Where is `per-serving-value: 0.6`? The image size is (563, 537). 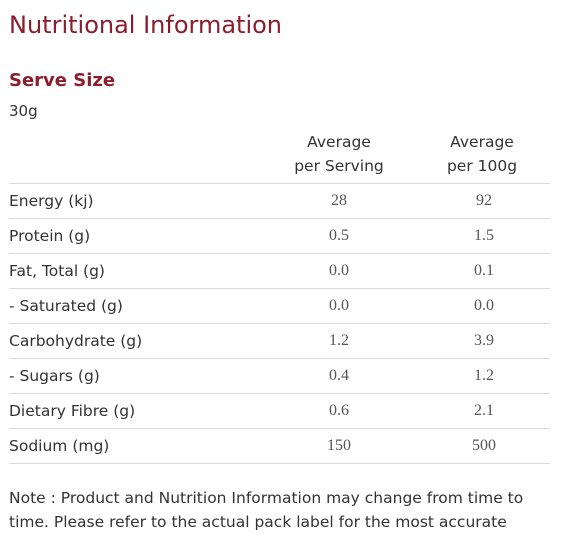
per-serving-value: 0.6 is located at coordinates (339, 410).